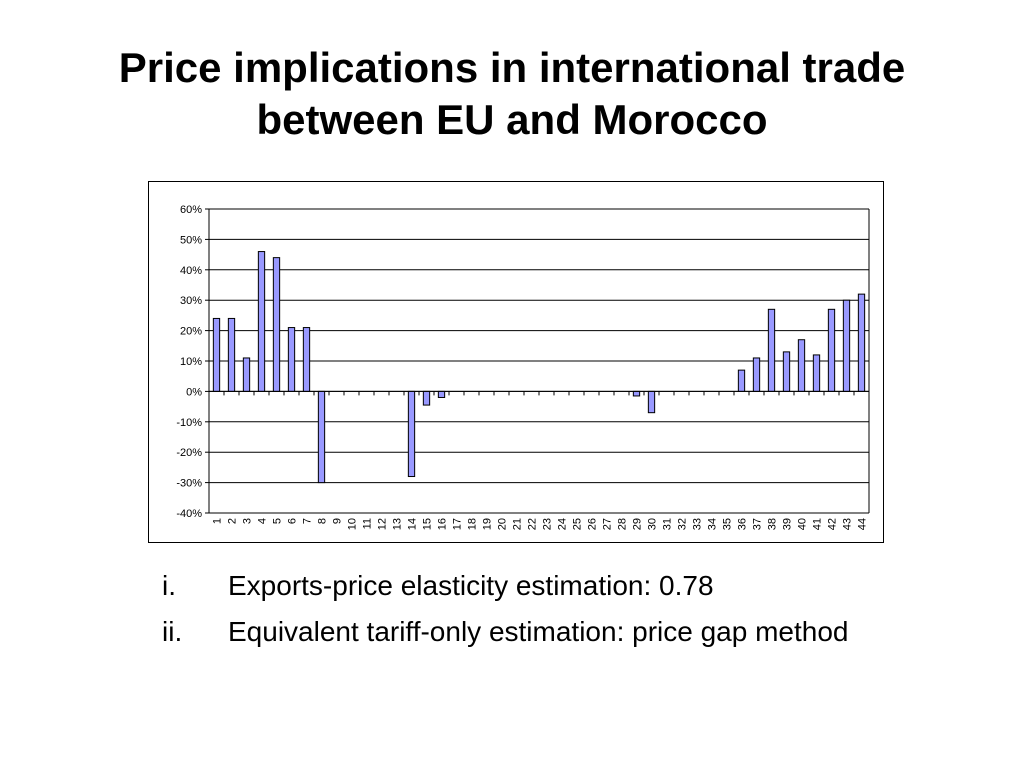 This screenshot has width=1024, height=768. What do you see at coordinates (233, 521) in the screenshot?
I see `x-tick-label: 2` at bounding box center [233, 521].